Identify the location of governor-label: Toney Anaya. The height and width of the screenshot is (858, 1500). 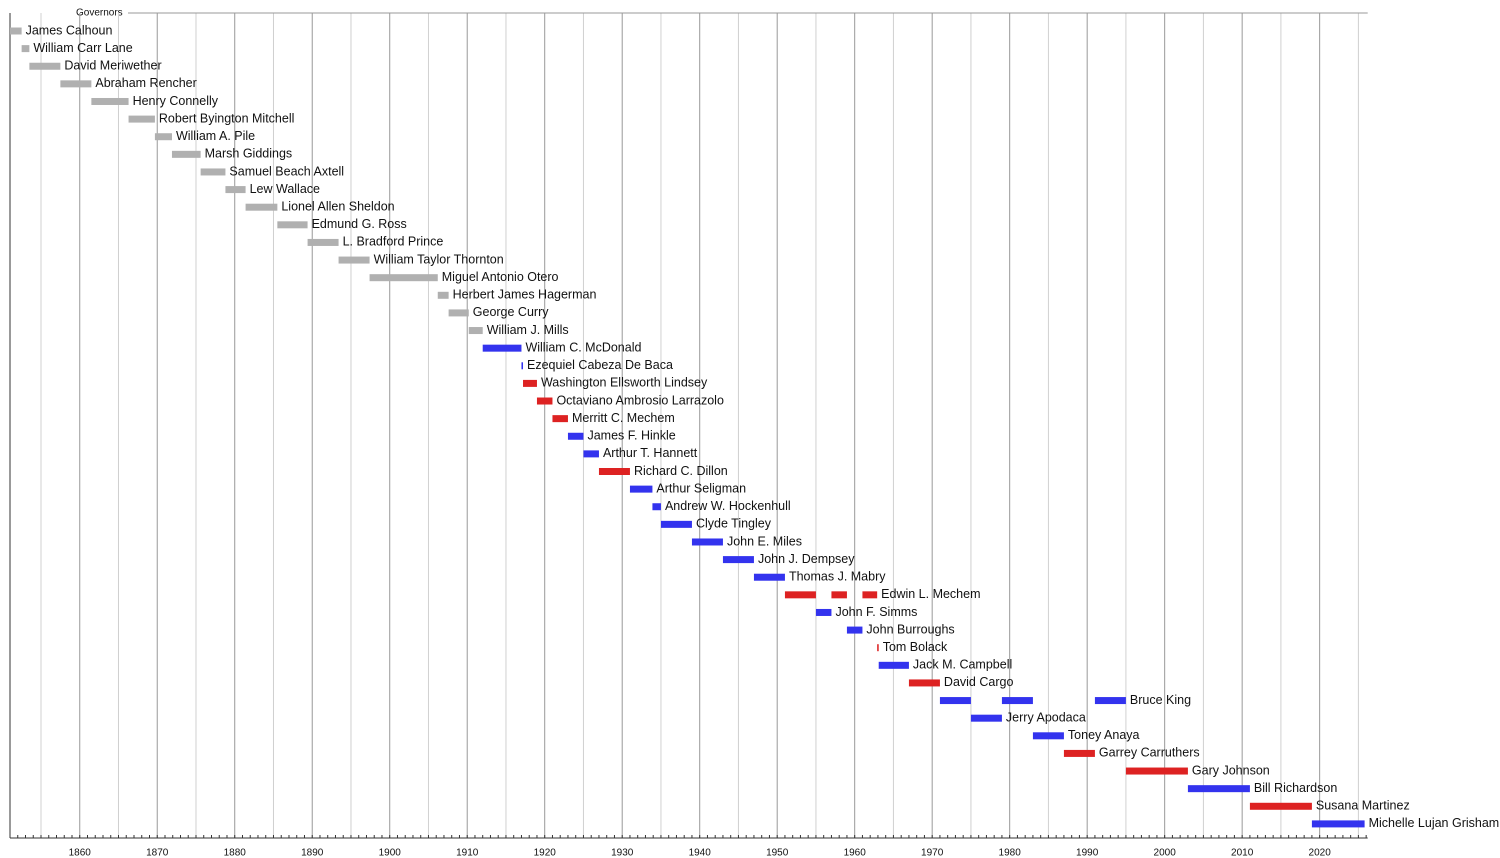
(1104, 735).